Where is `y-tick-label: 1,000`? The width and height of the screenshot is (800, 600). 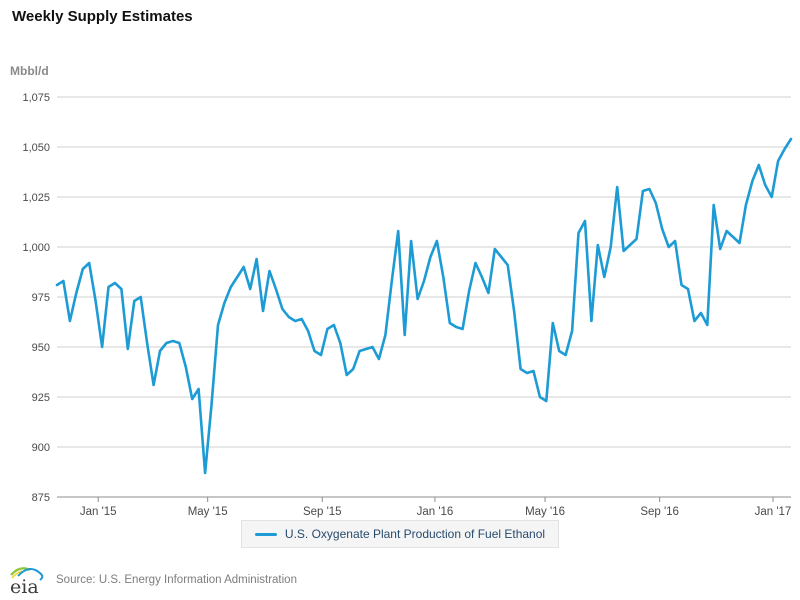
y-tick-label: 1,000 is located at coordinates (36, 248).